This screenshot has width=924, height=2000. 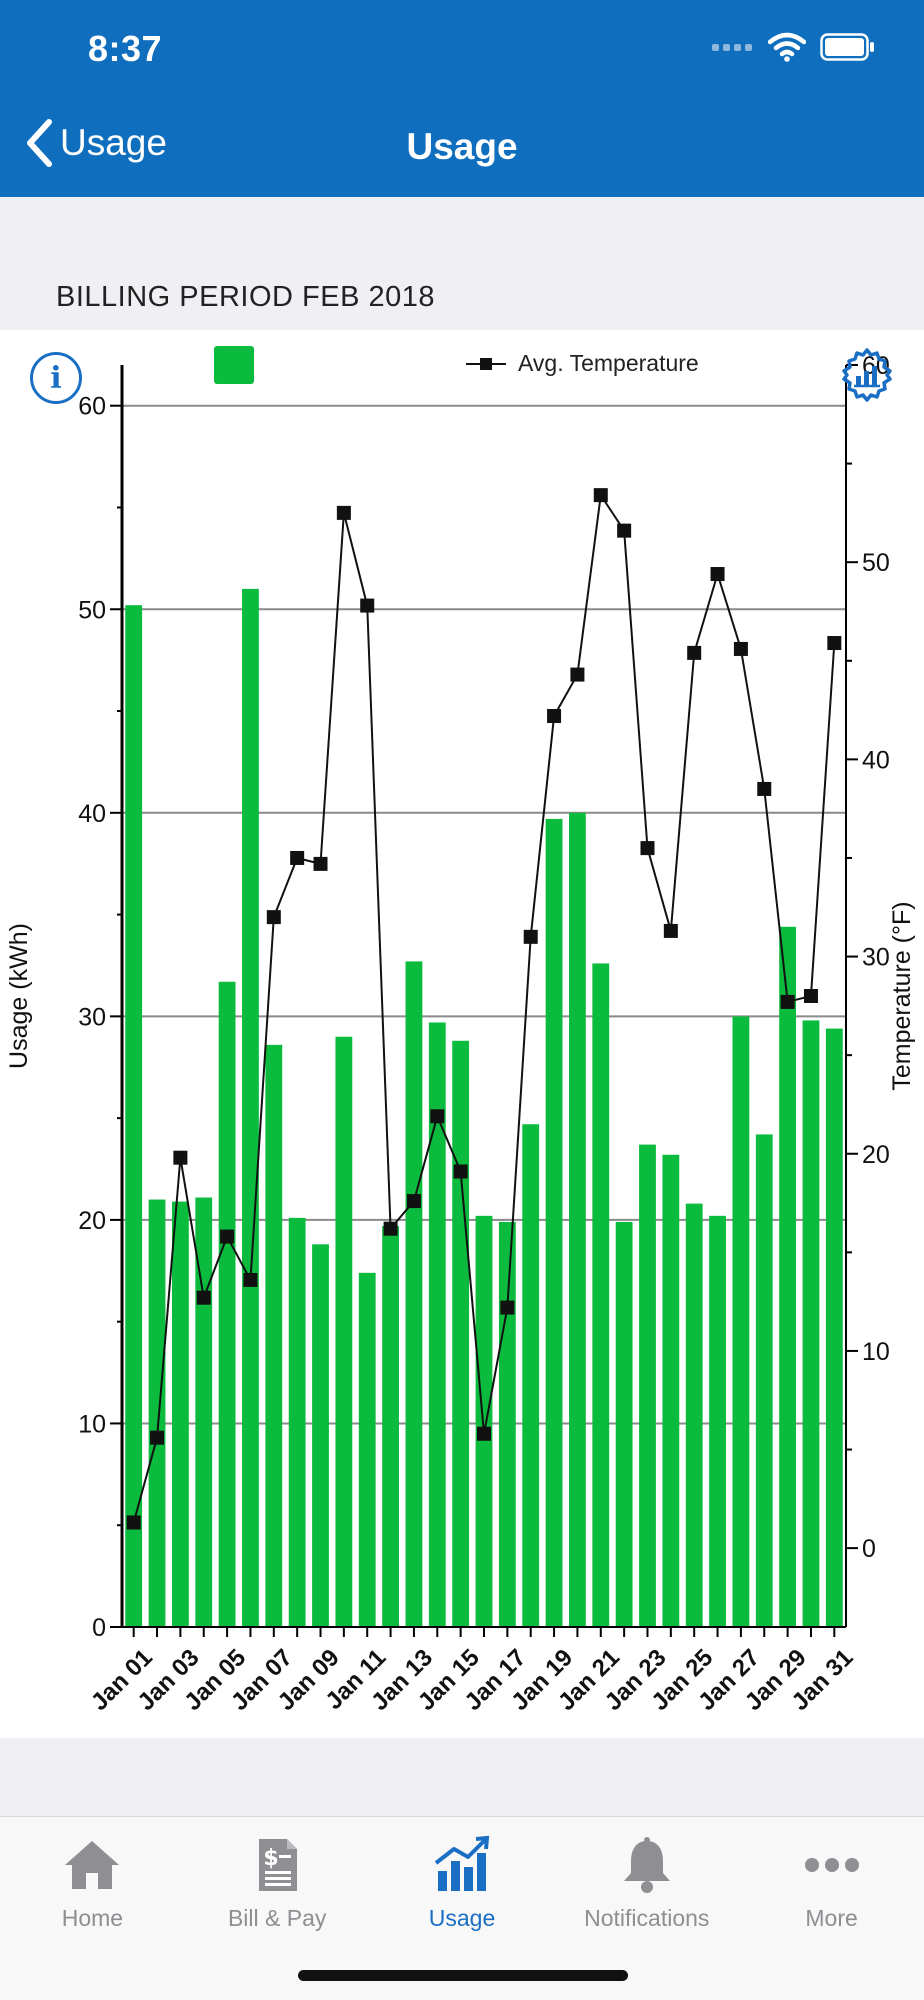 I want to click on bill-icon: $, so click(x=278, y=1865).